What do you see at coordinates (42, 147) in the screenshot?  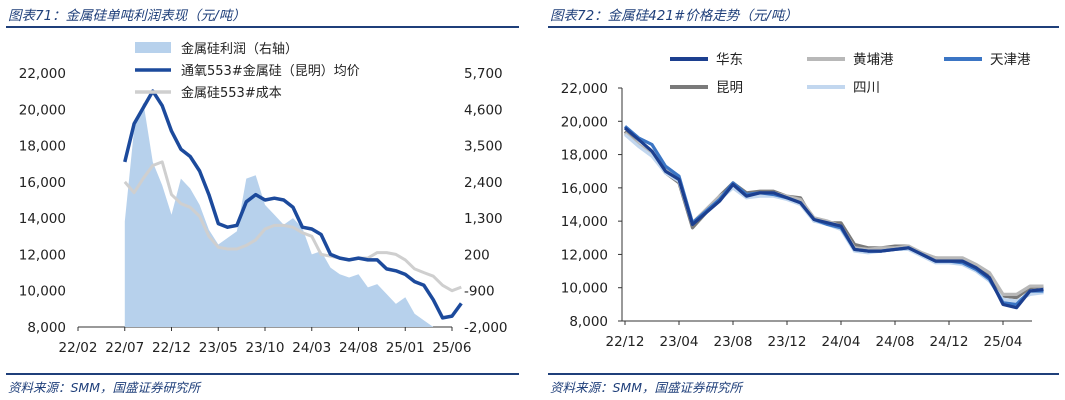 I see `y-left-tick-label: 18,000` at bounding box center [42, 147].